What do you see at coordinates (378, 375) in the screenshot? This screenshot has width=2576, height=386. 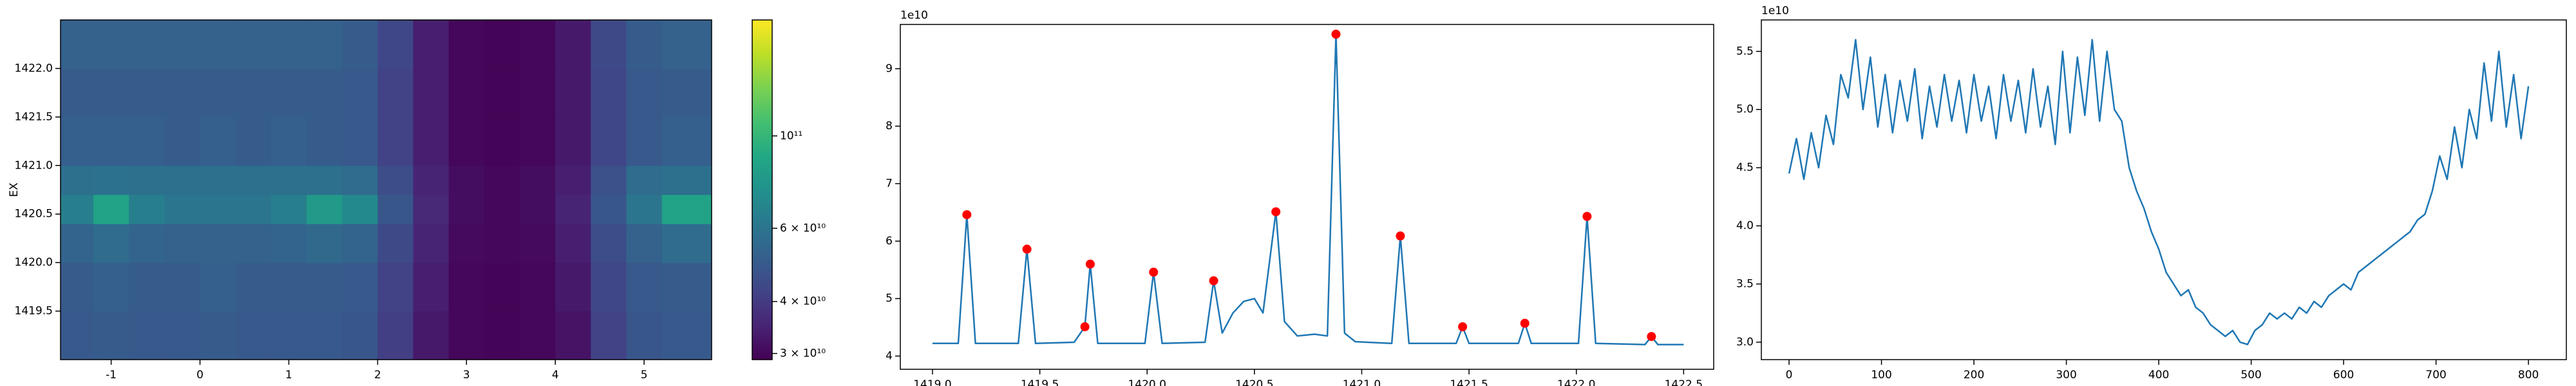 I see `x-tick-label: 2` at bounding box center [378, 375].